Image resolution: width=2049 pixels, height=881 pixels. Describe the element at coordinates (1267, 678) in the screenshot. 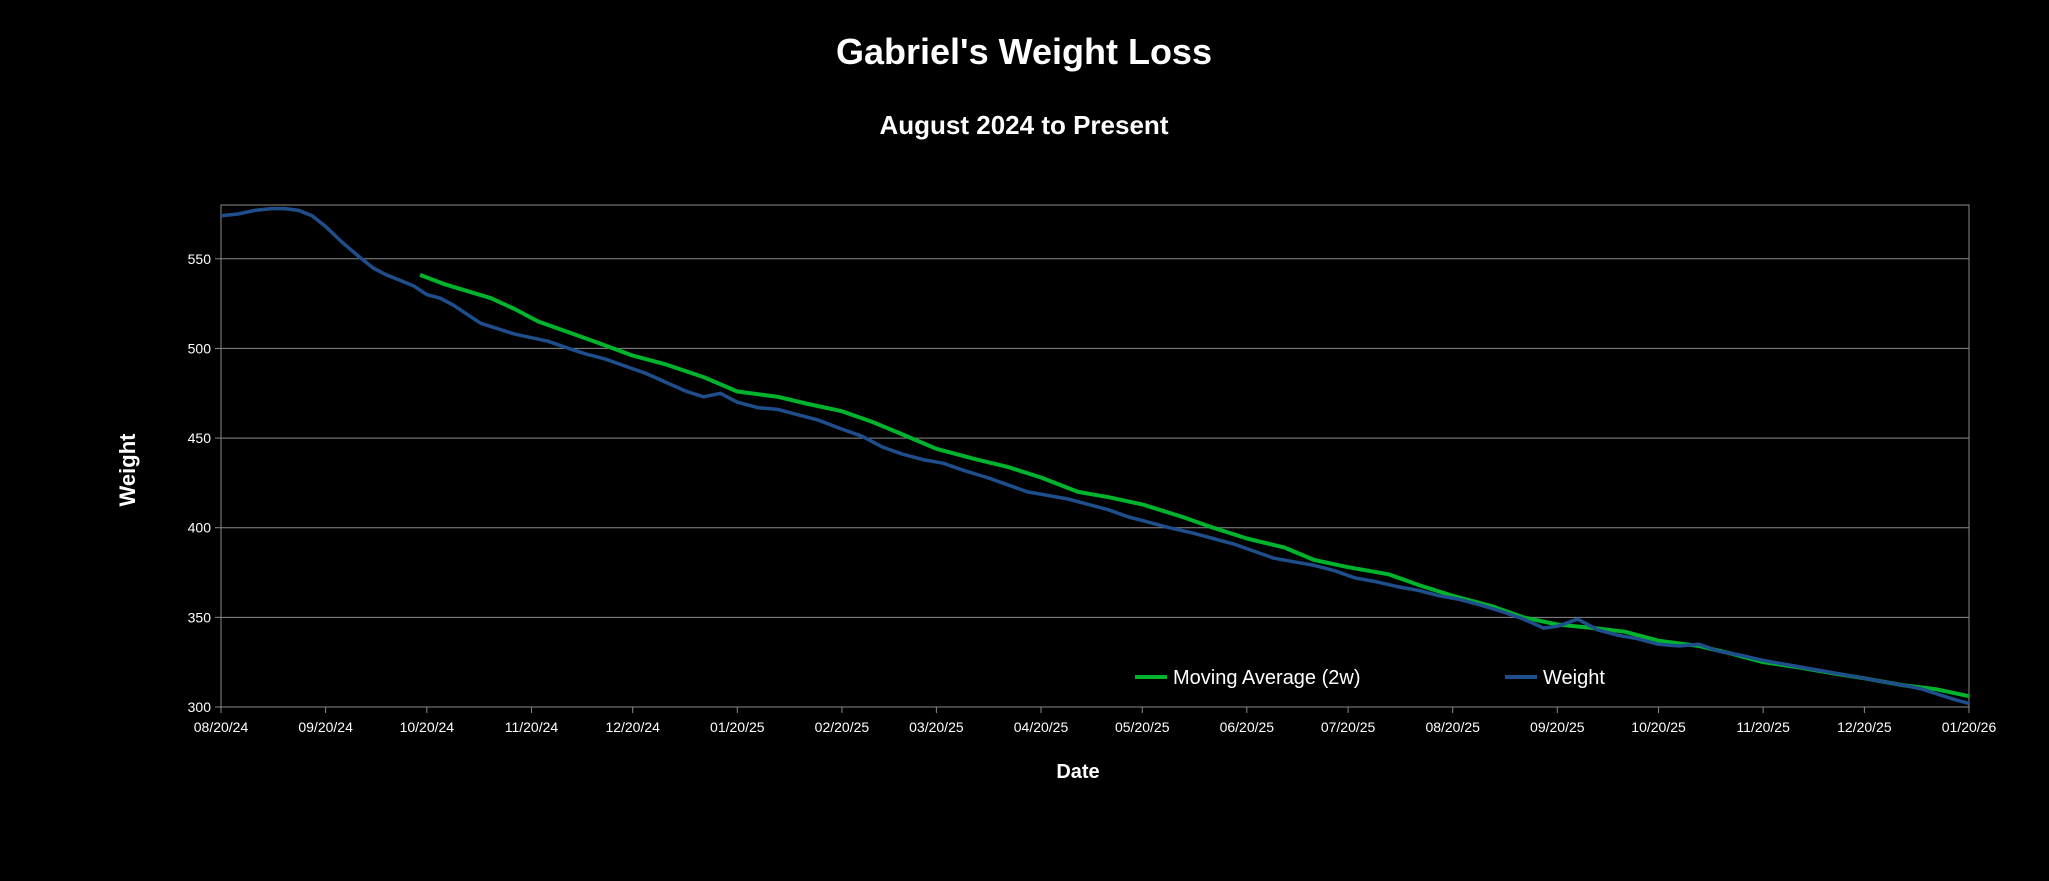

I see `legend-label: Moving Average (2w)` at that location.